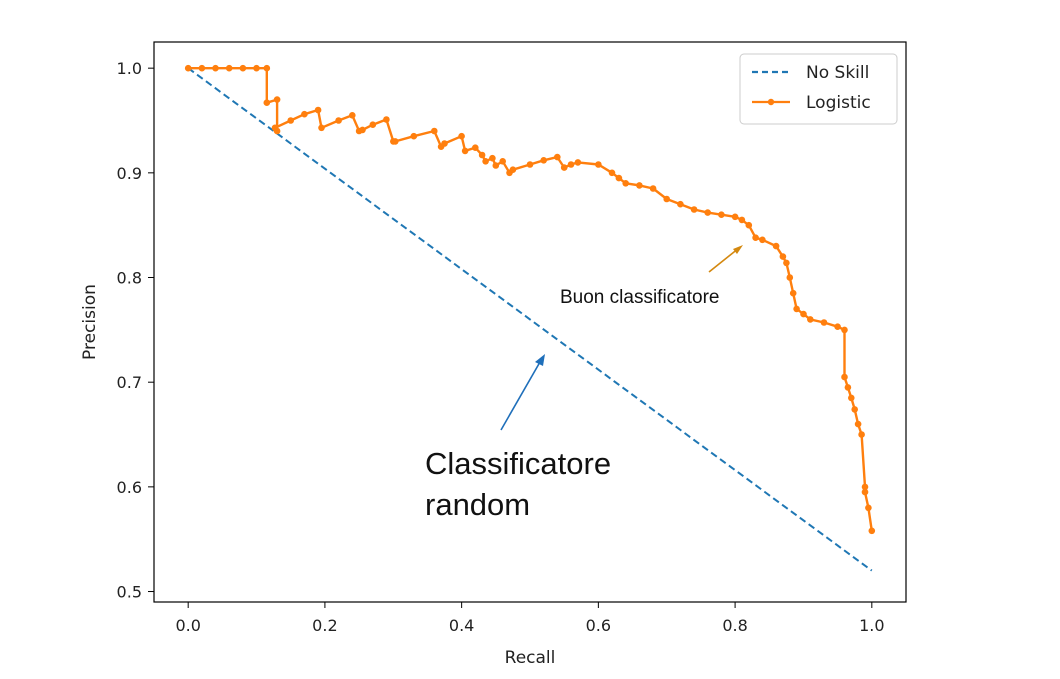  Describe the element at coordinates (135, 330) in the screenshot. I see `y-axis-ticks: 0.5 0.6 0.7 0.8 0.9 1.0` at that location.